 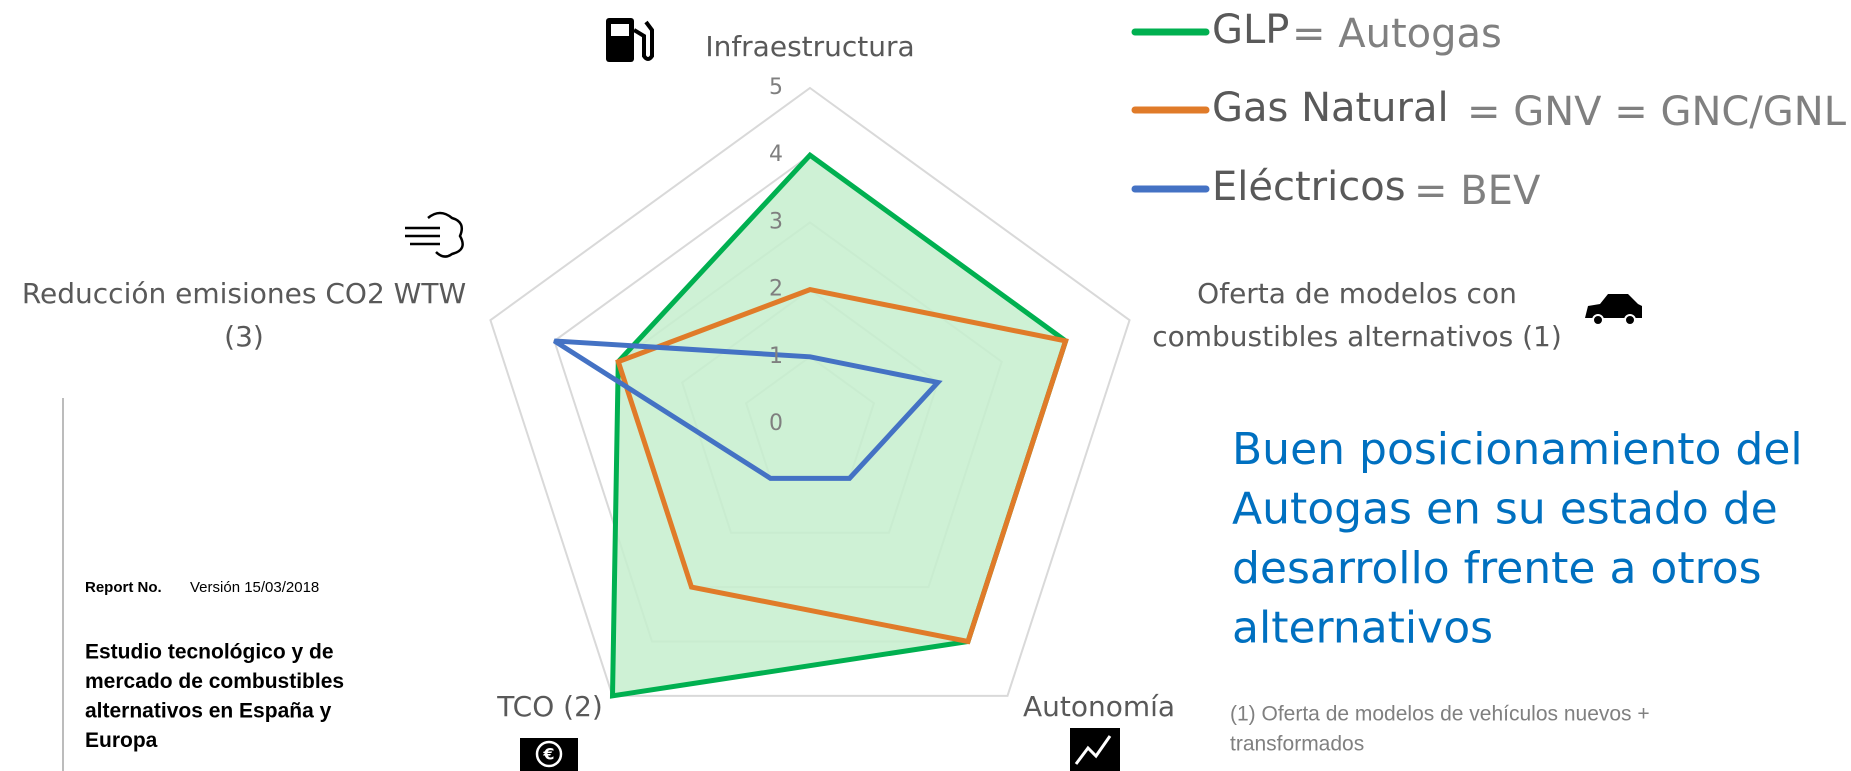 I want to click on axis-label: TCO (2), so click(x=549, y=706).